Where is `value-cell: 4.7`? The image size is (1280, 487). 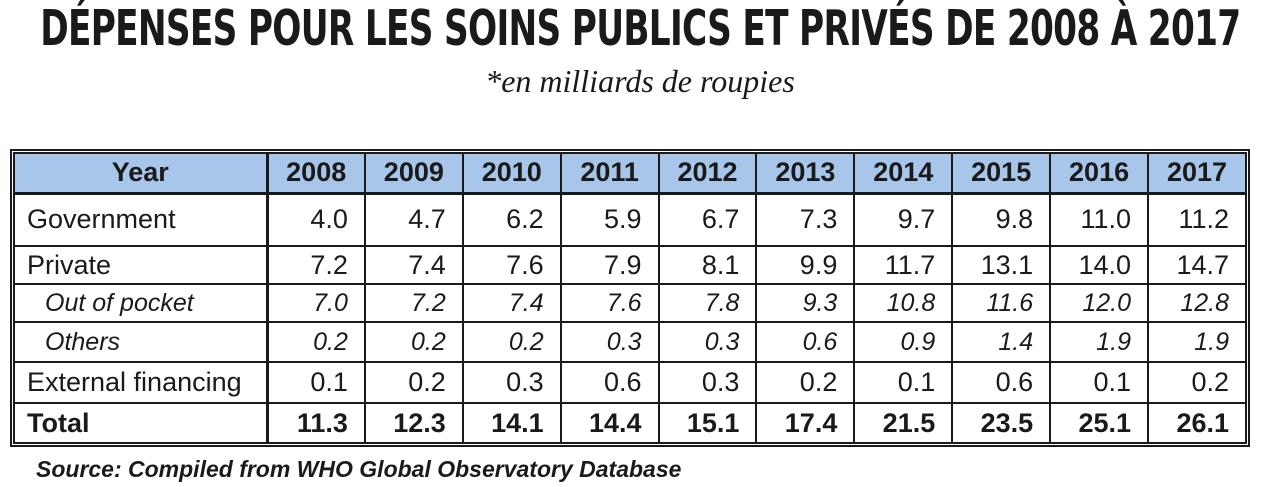 value-cell: 4.7 is located at coordinates (413, 219).